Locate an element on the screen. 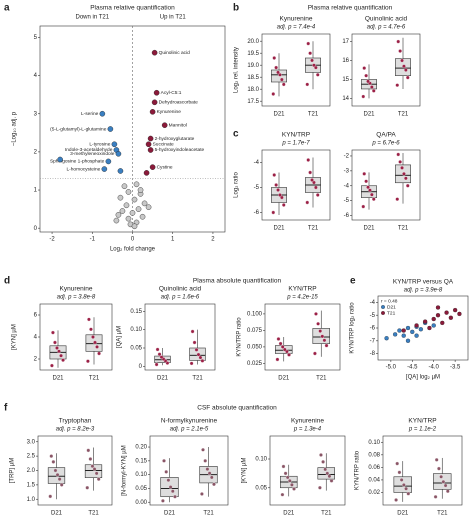 The height and width of the screenshot is (527, 474). y-tick-label: 17.5 is located at coordinates (253, 102).